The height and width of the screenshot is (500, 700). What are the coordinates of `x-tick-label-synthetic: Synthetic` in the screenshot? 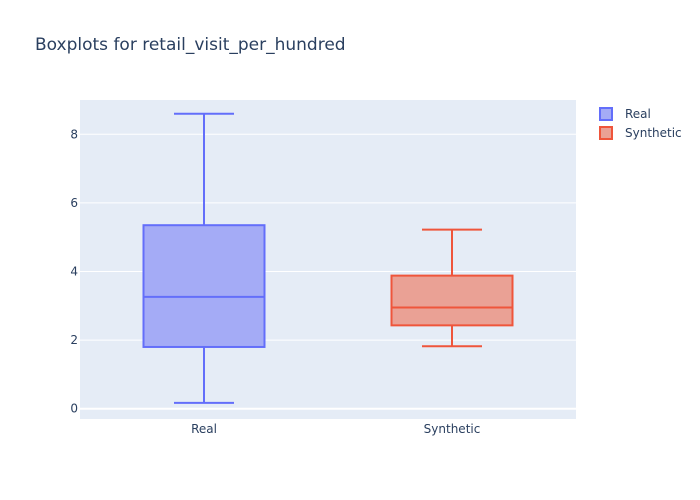 It's located at (452, 429).